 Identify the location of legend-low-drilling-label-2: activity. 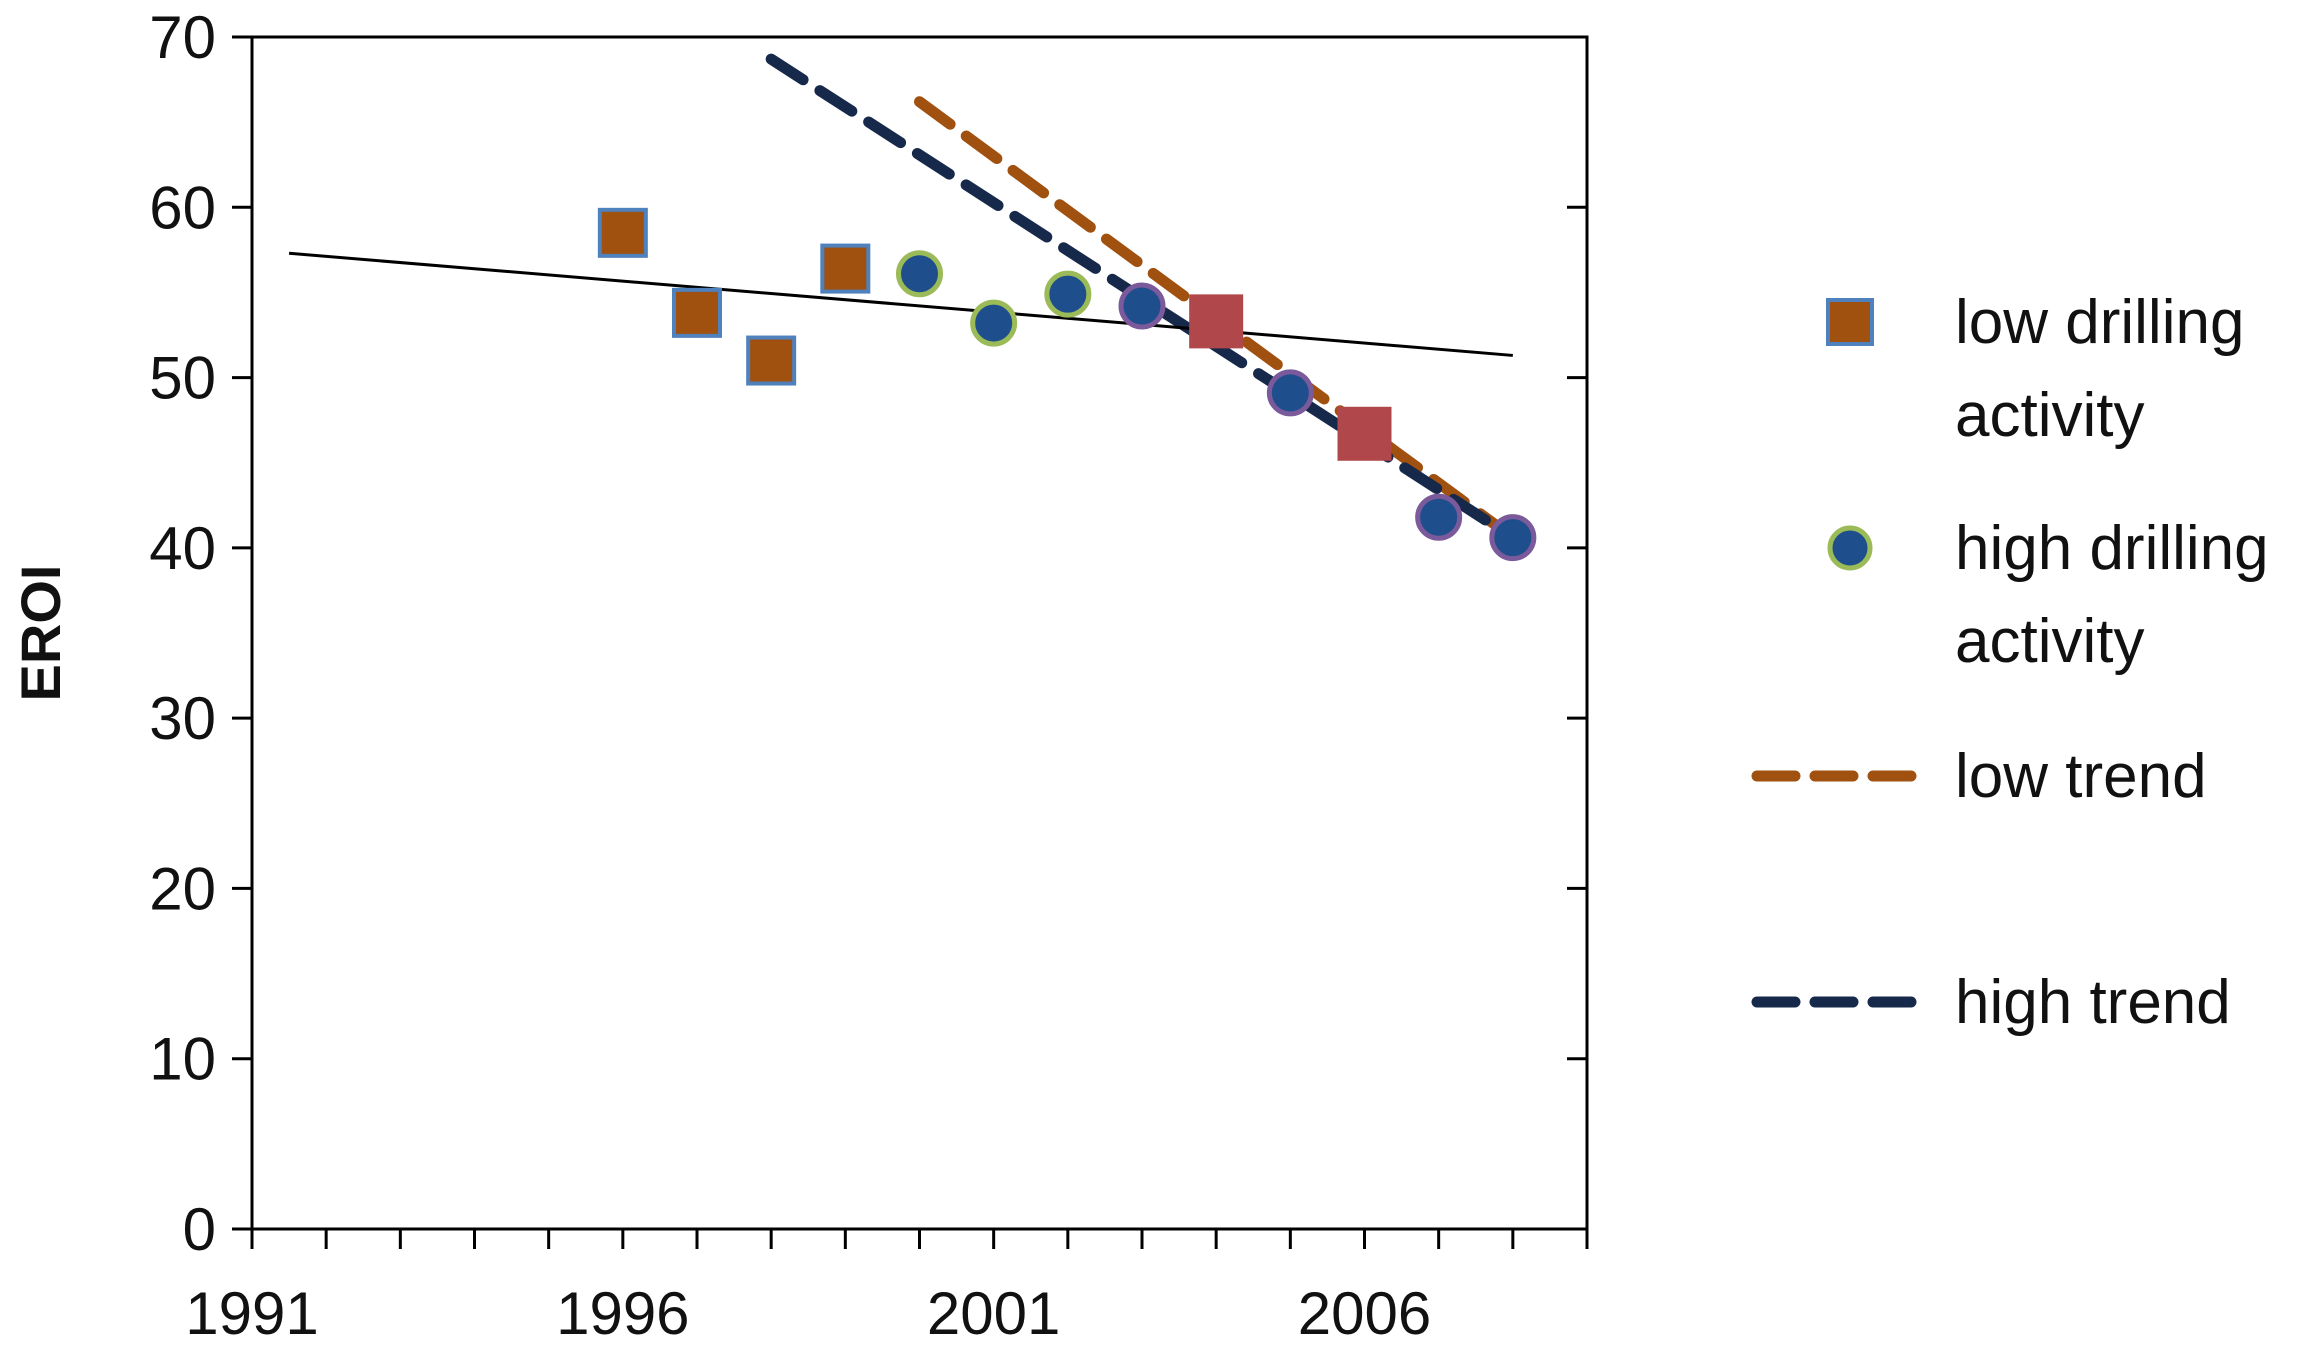
(2049, 415).